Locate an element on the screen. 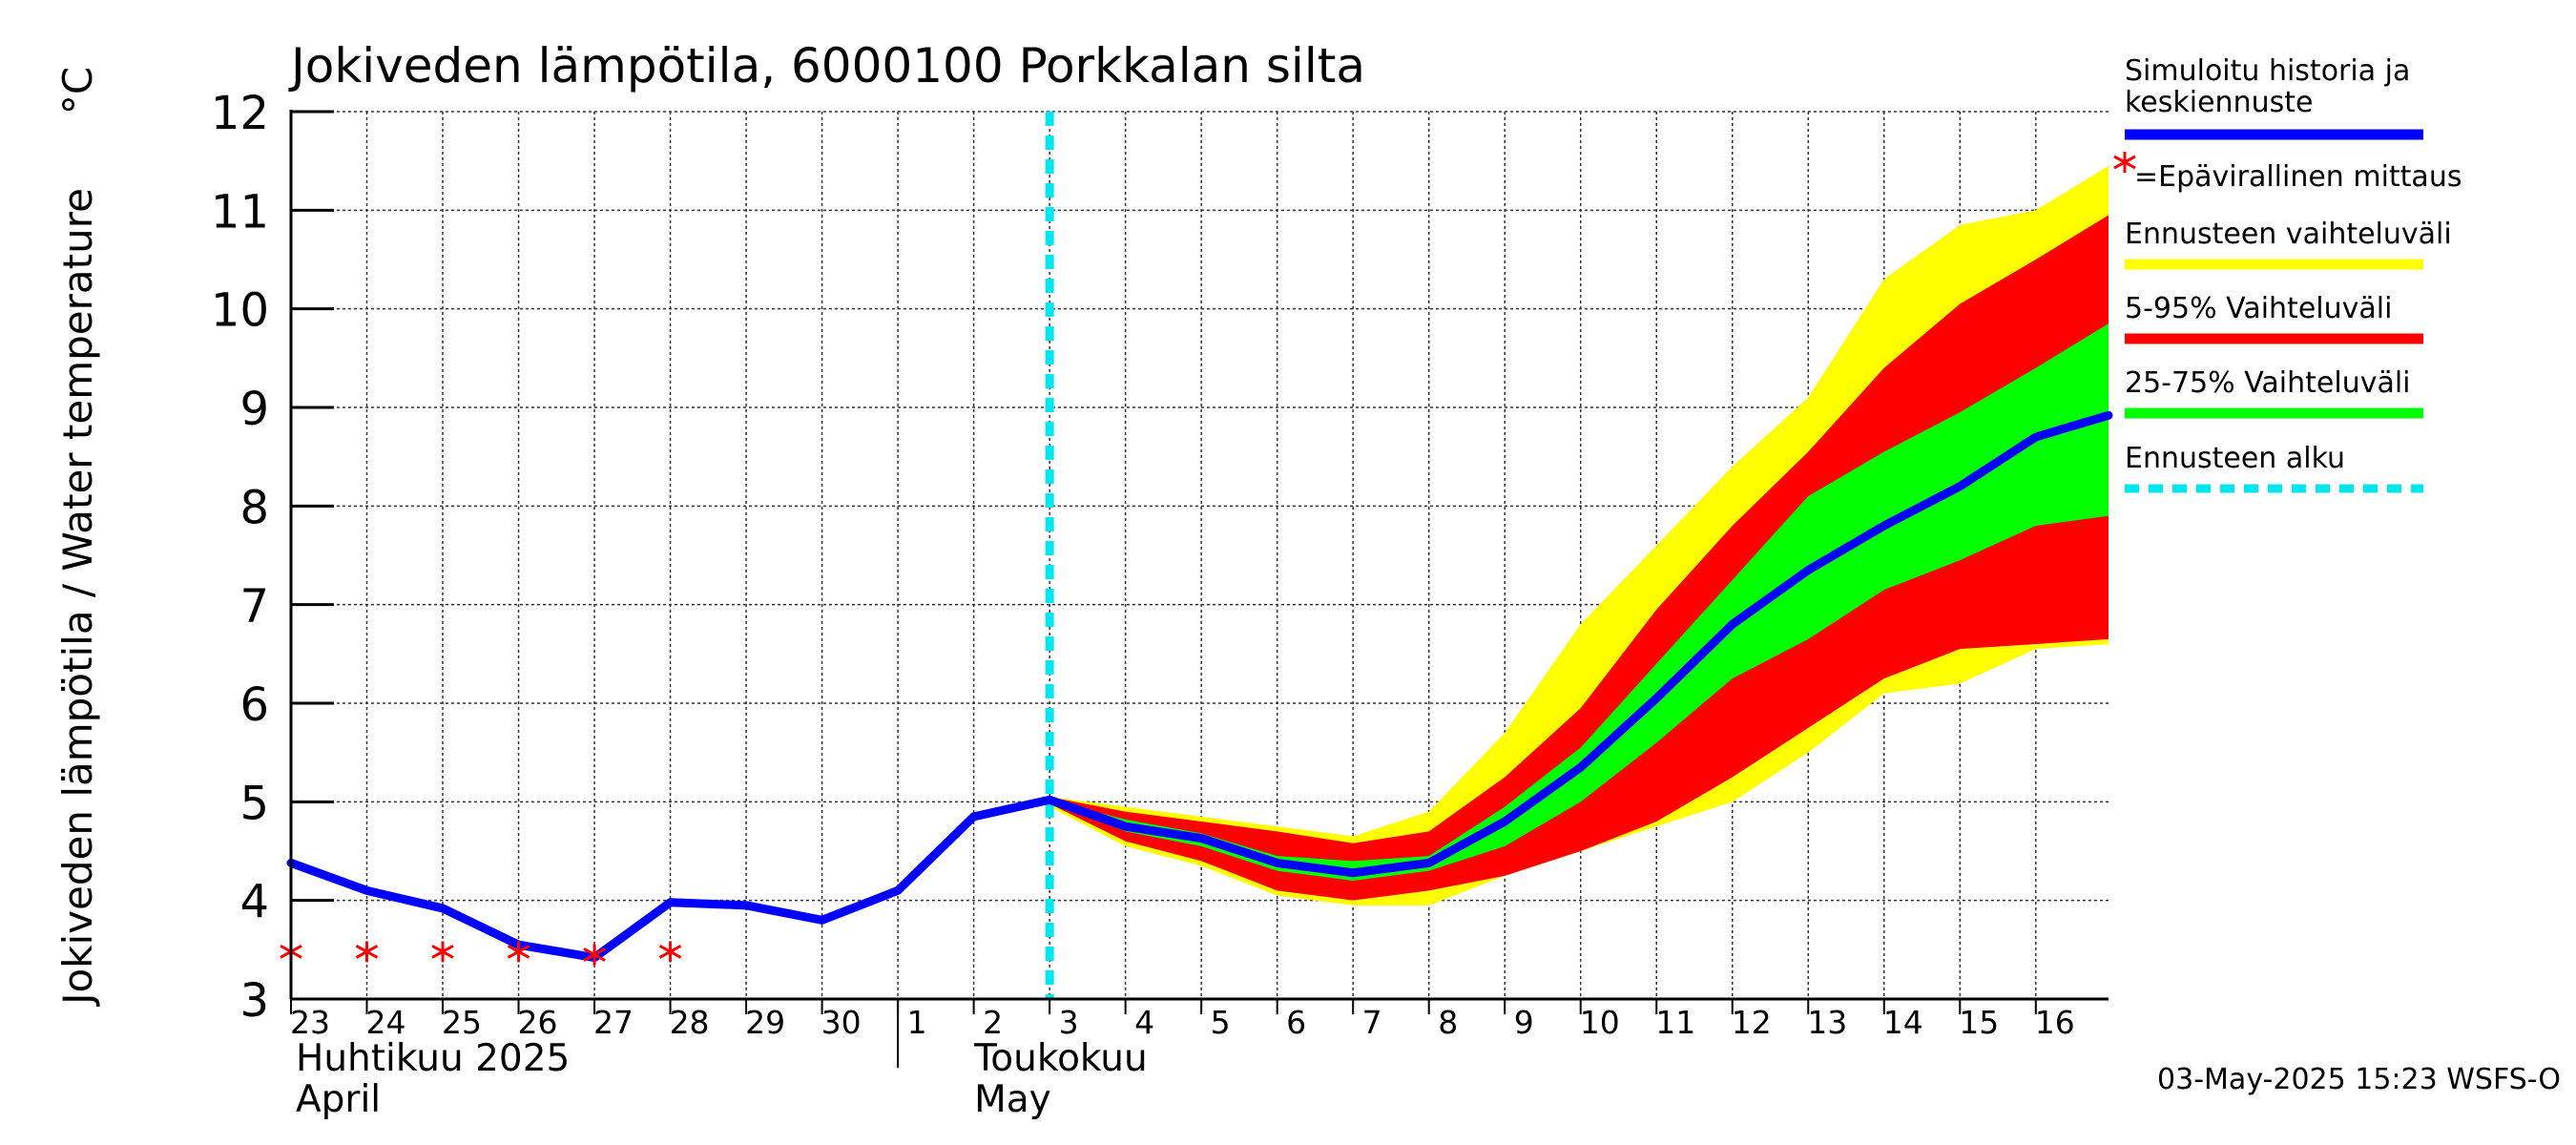  footer-timestamp: 03-May-2025 15:23 WSFS-O is located at coordinates (2359, 1079).